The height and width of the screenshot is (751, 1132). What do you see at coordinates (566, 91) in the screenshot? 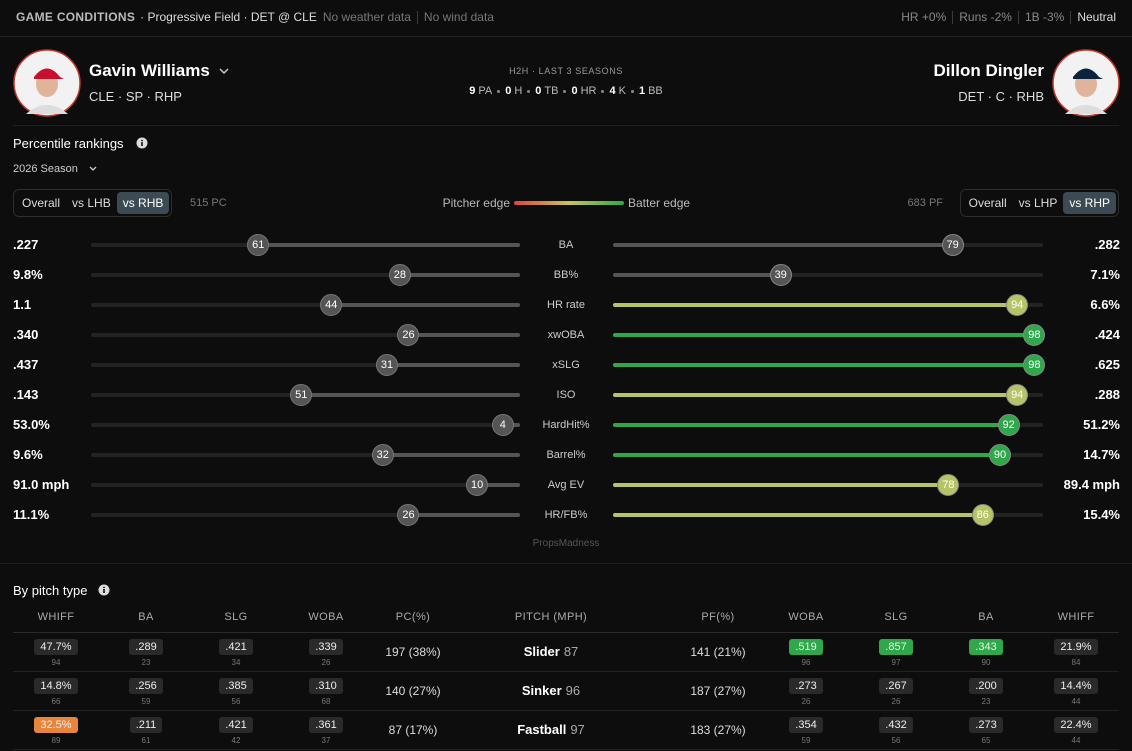
I see `h2h-stats: 9 PA 0 H 0 TB 0 HR 4 K 1 BB` at bounding box center [566, 91].